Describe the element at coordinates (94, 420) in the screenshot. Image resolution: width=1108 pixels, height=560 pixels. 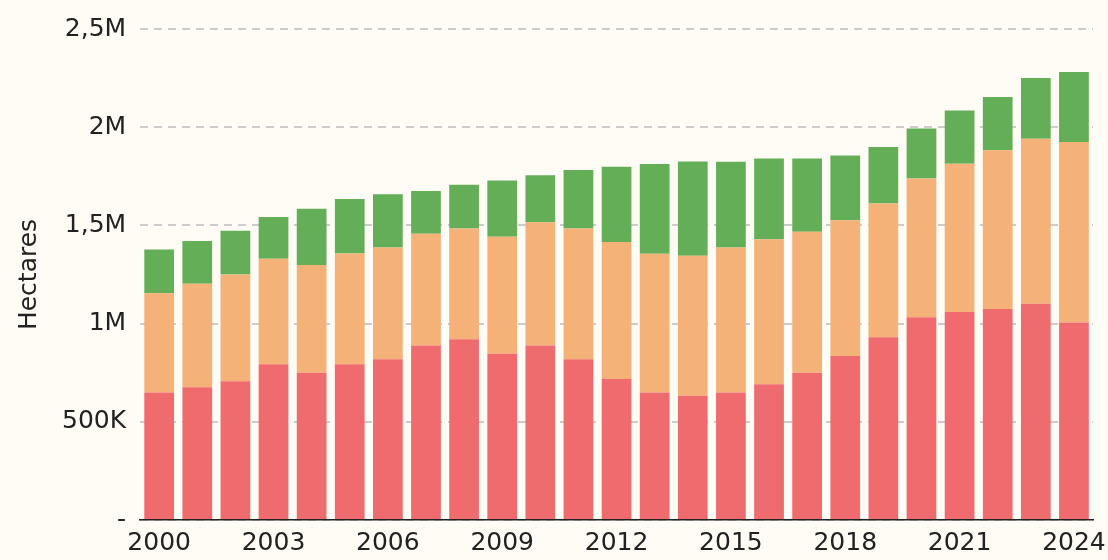
I see `y-tick-label: 500K` at that location.